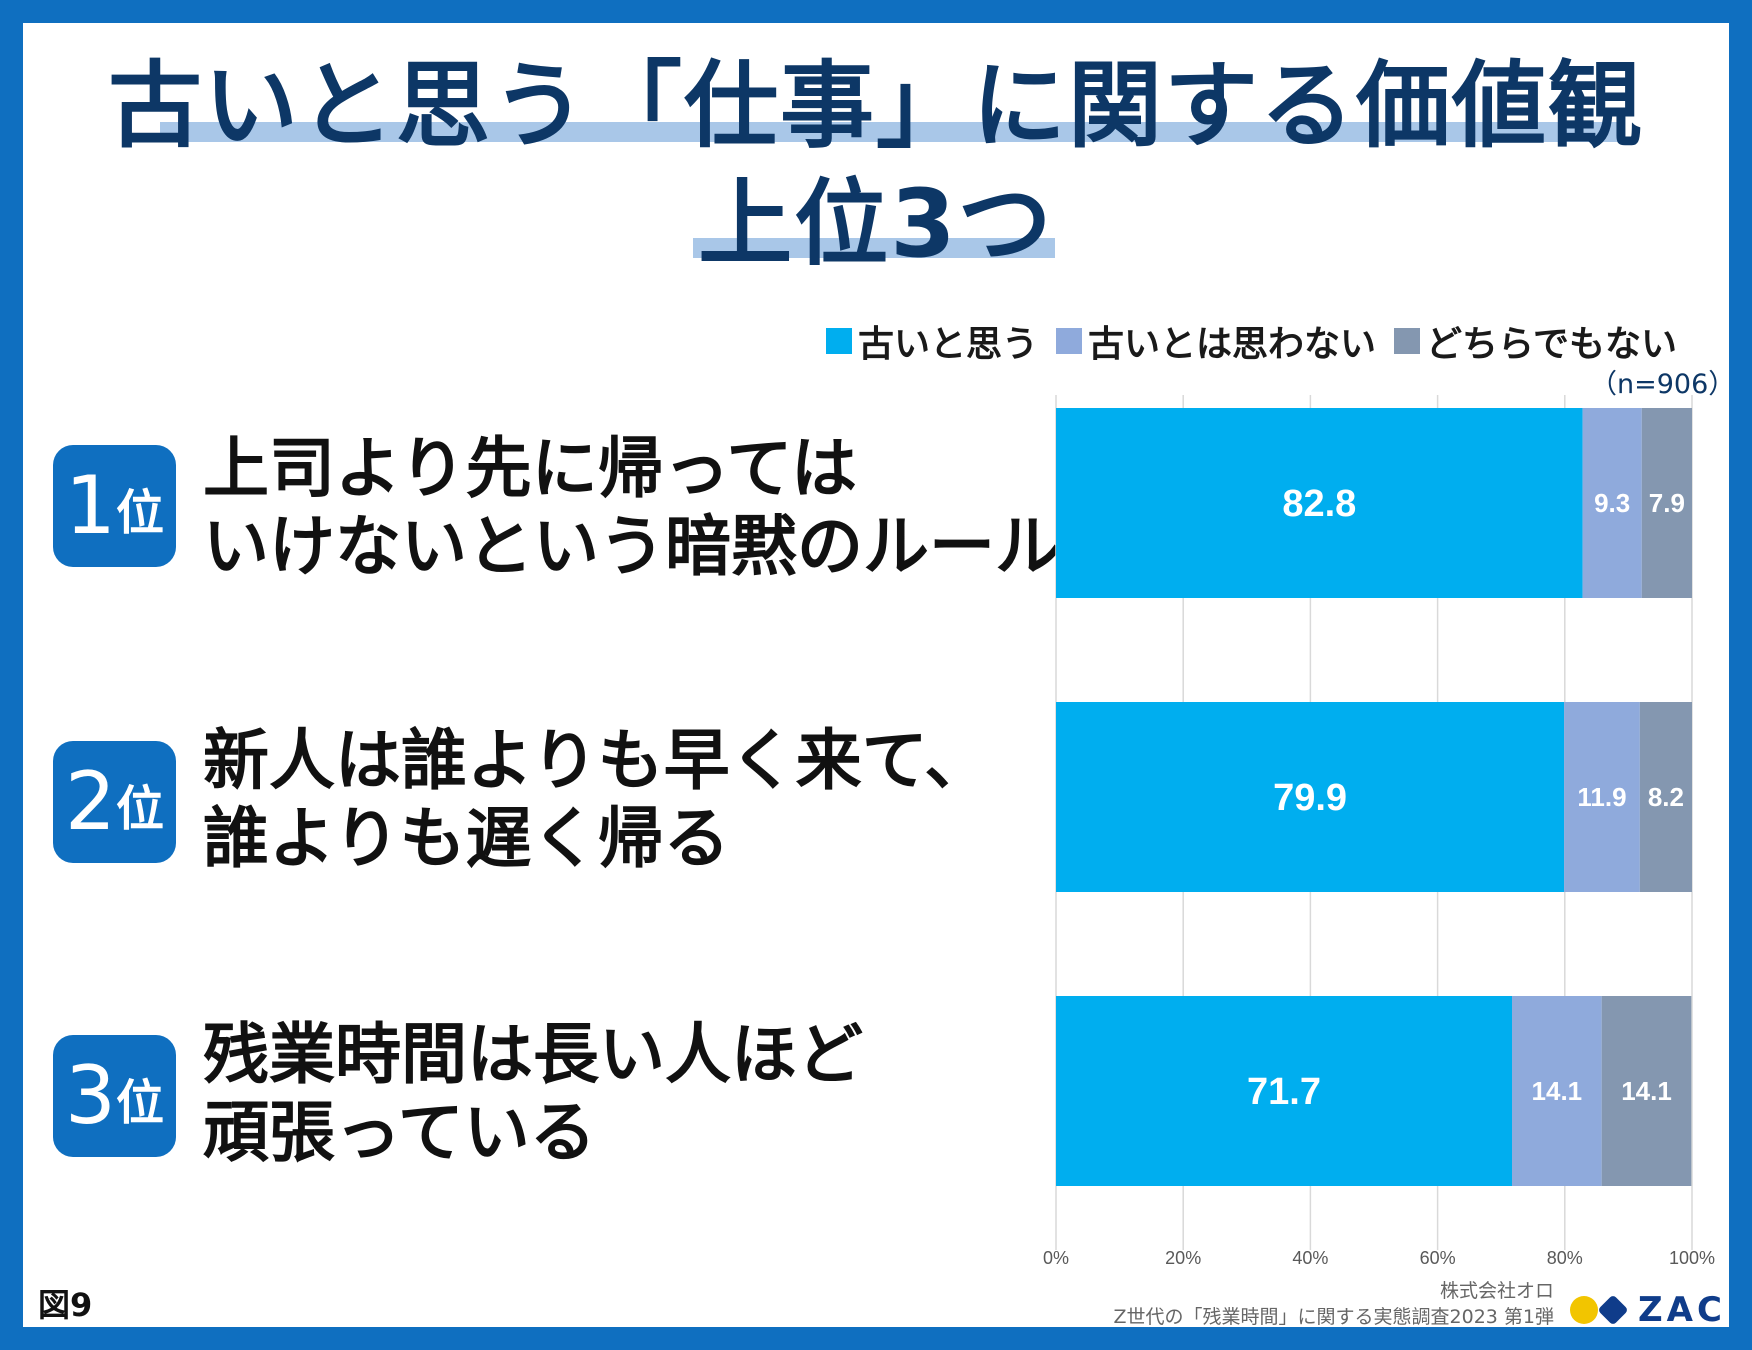  I want to click on figure-label: 図9, so click(65, 1305).